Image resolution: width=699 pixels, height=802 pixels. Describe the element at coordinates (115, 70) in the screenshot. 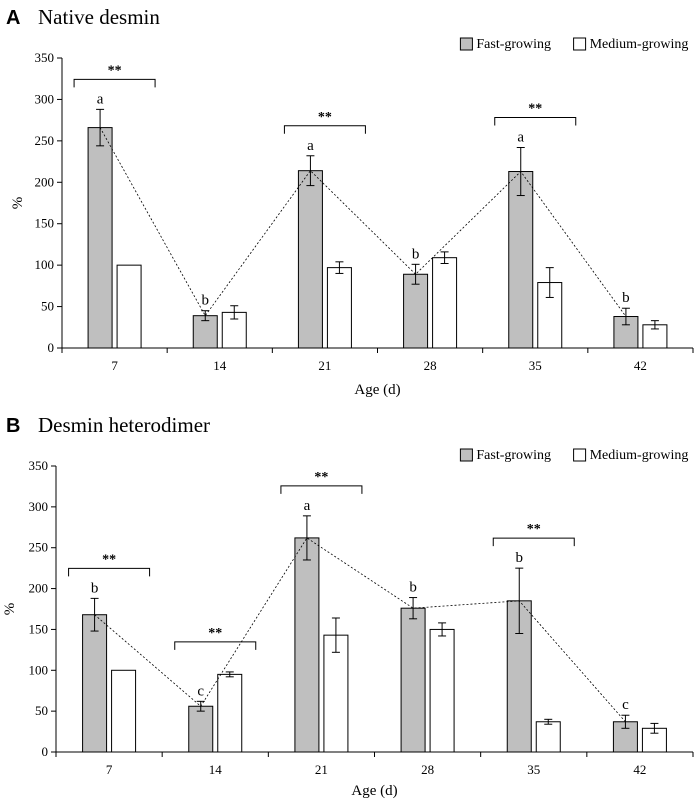

I see `panel-a-significance-label-7: **` at that location.